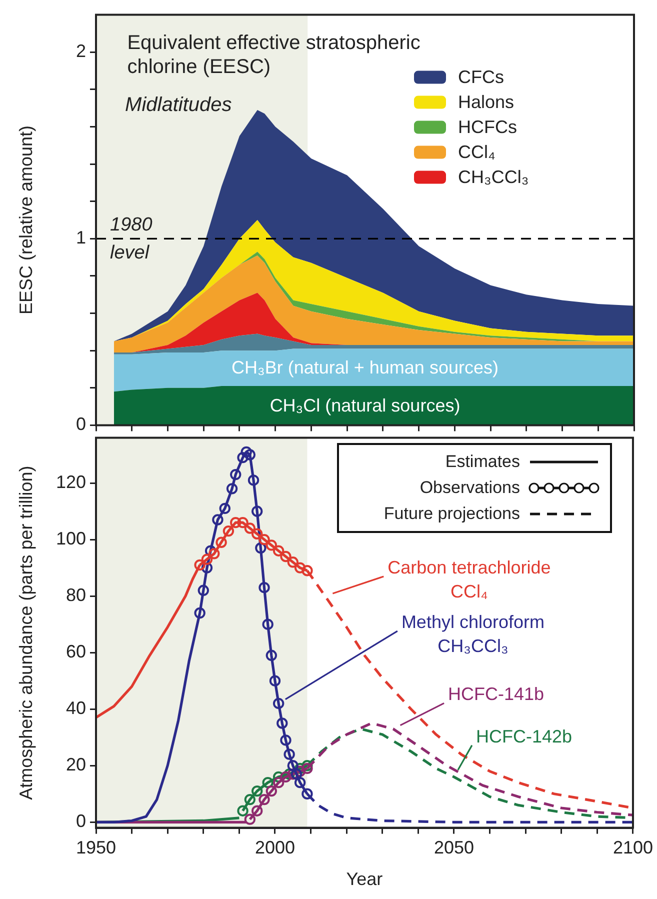 The image size is (657, 899). What do you see at coordinates (481, 76) in the screenshot?
I see `legend-label: CFCs` at bounding box center [481, 76].